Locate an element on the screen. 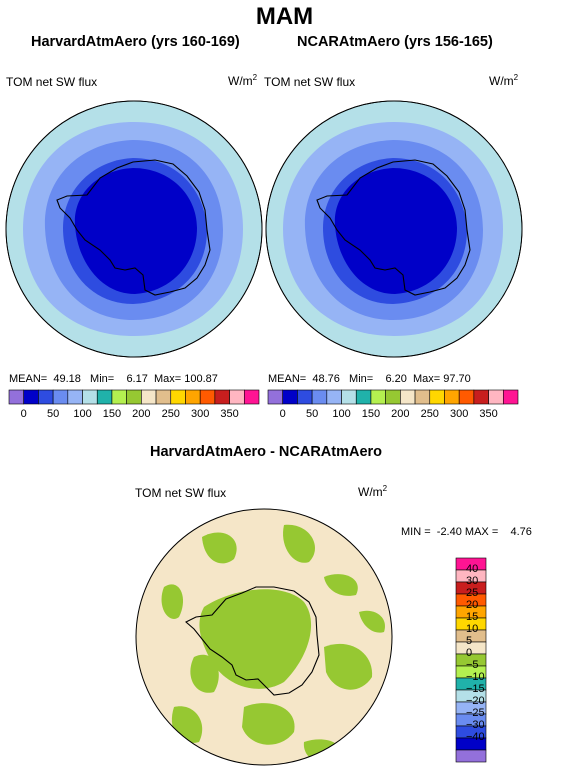 This screenshot has width=569, height=770. difference-colorbar-ticks: 40 30 25 20 15 10 5 0 −5 −10 −15 −20 −25 −30 −40 is located at coordinates (486, 660).